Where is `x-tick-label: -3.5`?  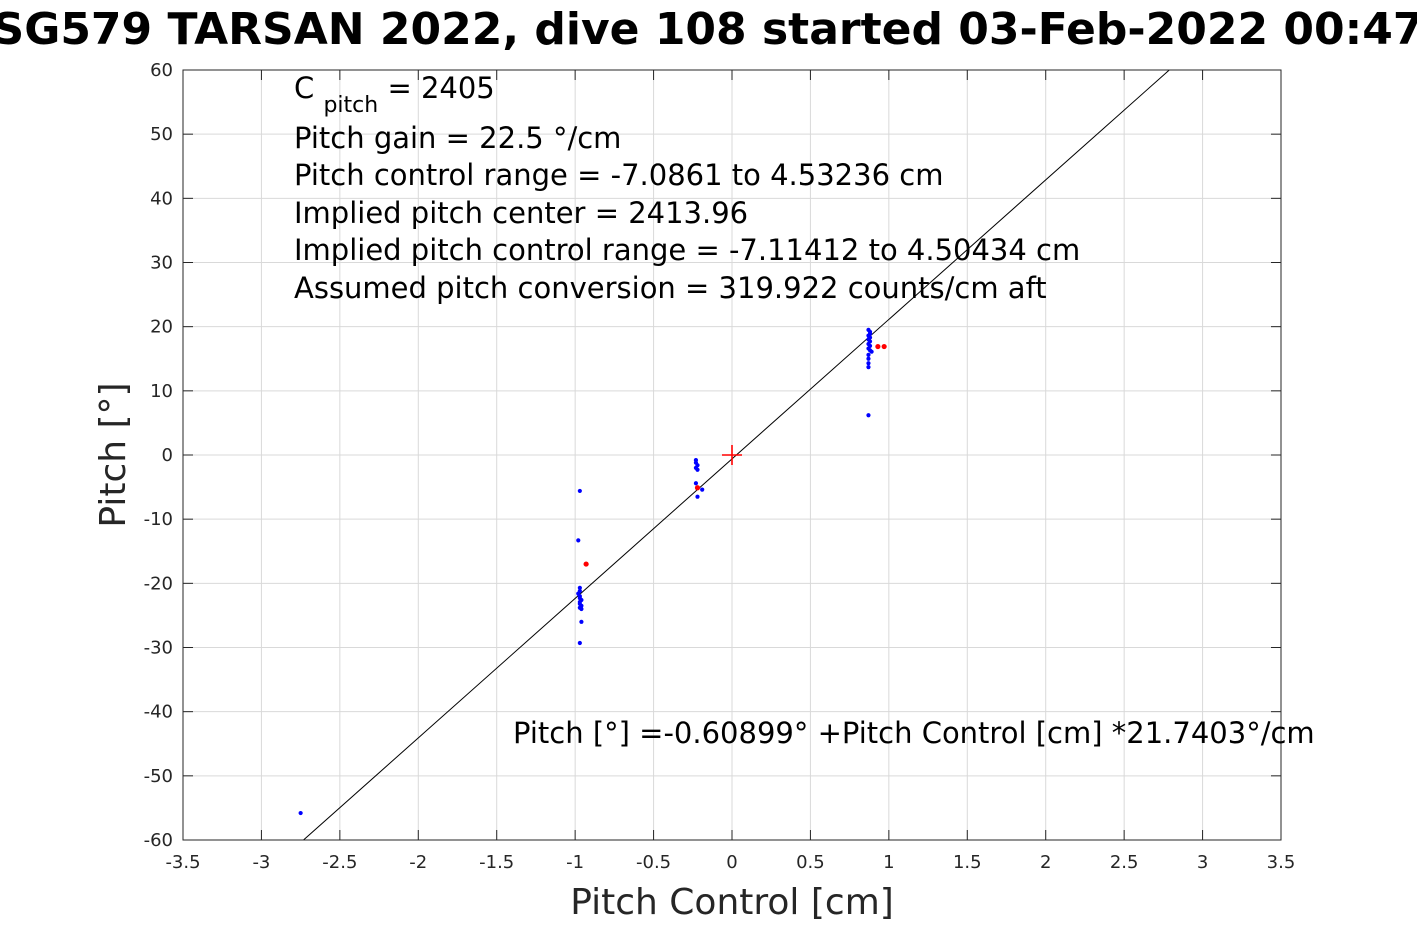 x-tick-label: -3.5 is located at coordinates (182, 862).